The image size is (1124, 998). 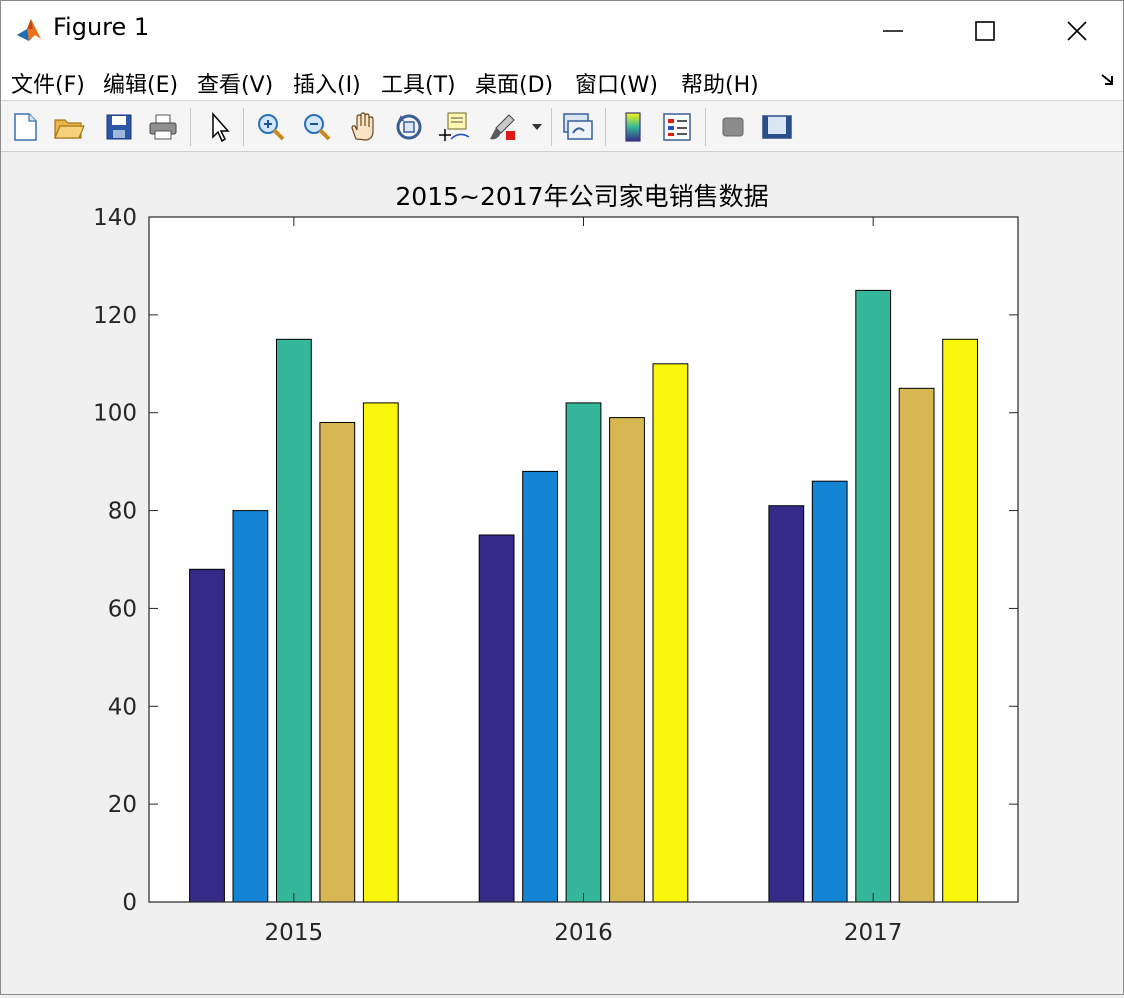 What do you see at coordinates (720, 85) in the screenshot?
I see `menu-help: 帮助(H)` at bounding box center [720, 85].